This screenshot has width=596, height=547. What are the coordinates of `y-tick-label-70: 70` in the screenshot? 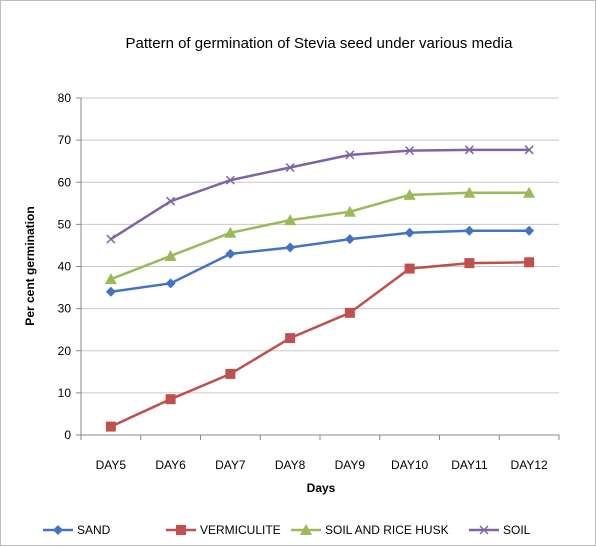 It's located at (65, 140).